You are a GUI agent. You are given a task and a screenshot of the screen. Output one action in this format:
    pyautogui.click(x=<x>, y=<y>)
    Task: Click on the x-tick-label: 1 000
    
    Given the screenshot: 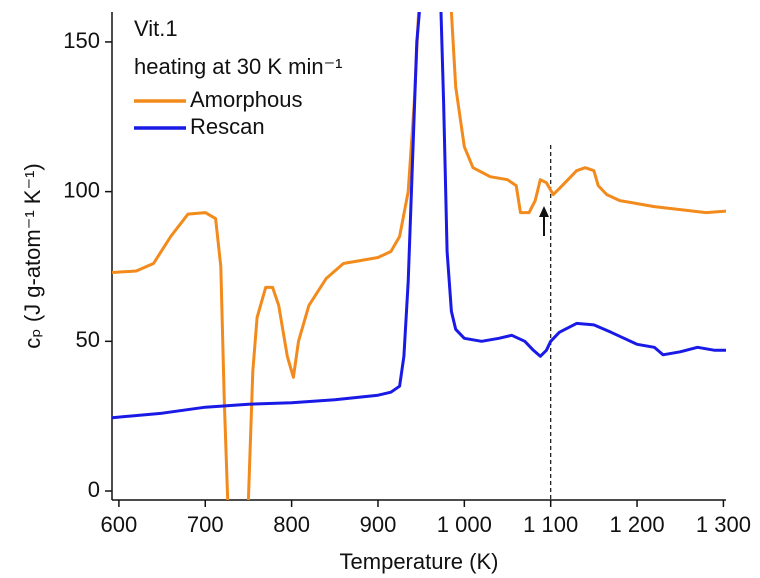 What is the action you would take?
    pyautogui.click(x=464, y=524)
    